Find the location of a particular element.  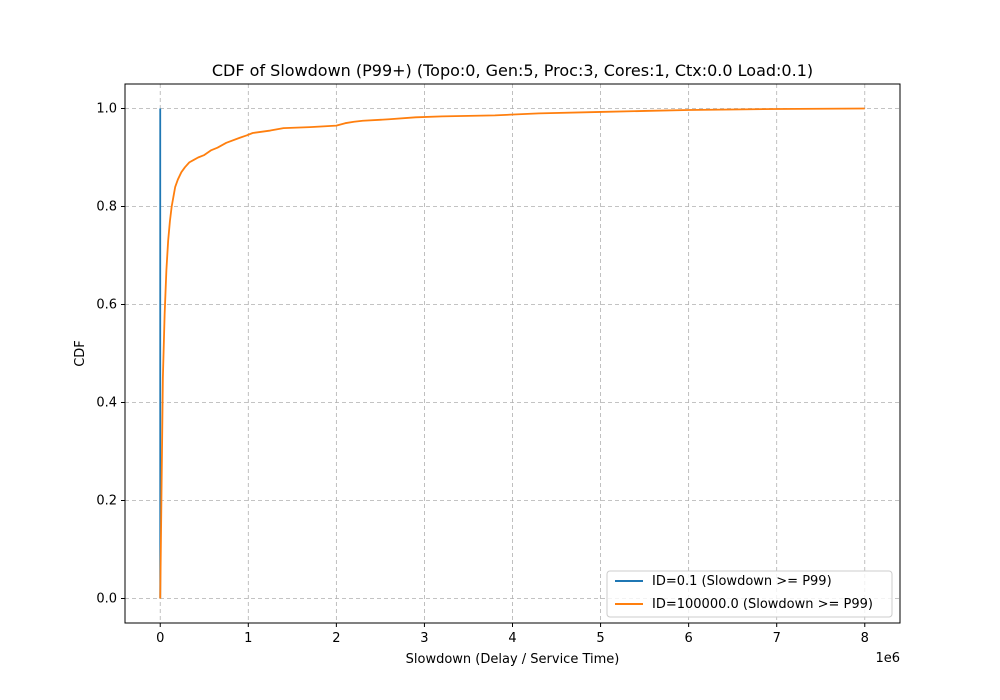

y-tick-label: 0.2 is located at coordinates (106, 501).